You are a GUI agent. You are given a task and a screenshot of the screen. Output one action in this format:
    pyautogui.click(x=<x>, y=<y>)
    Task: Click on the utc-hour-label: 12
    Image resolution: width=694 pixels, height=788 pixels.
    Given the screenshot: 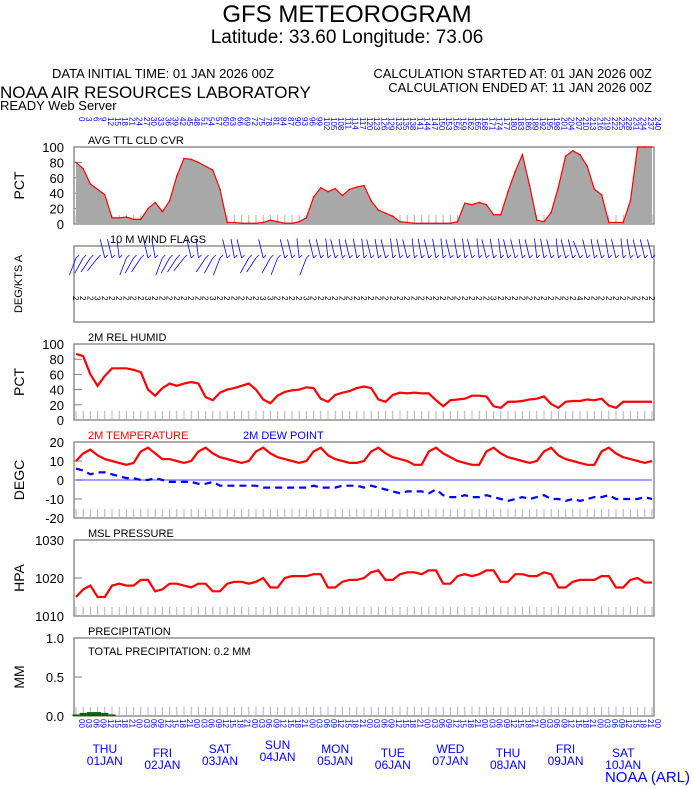 What is the action you would take?
    pyautogui.click(x=340, y=723)
    